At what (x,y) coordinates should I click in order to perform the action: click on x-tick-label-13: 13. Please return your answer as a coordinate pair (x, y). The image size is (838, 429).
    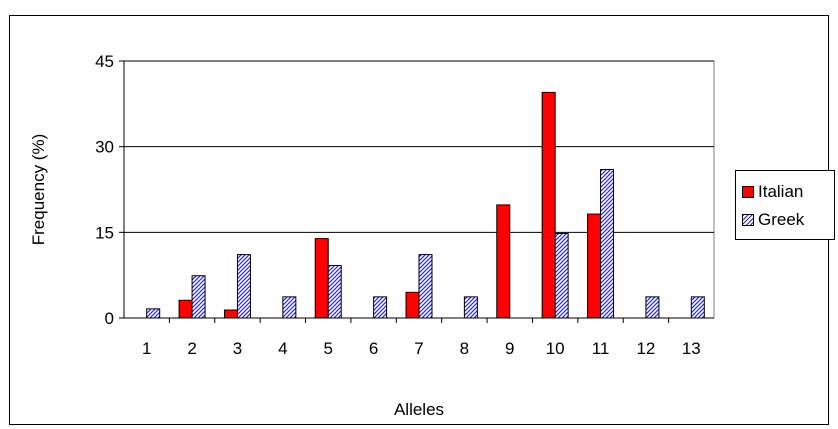
    Looking at the image, I should click on (691, 348).